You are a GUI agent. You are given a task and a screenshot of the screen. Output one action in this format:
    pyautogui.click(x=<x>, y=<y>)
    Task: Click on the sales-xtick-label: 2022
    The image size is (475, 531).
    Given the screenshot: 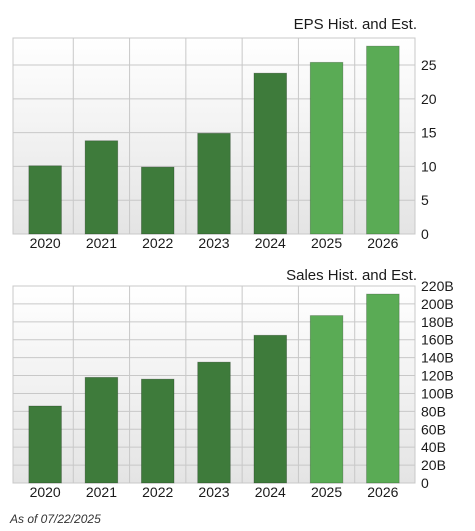 What is the action you would take?
    pyautogui.click(x=157, y=492)
    